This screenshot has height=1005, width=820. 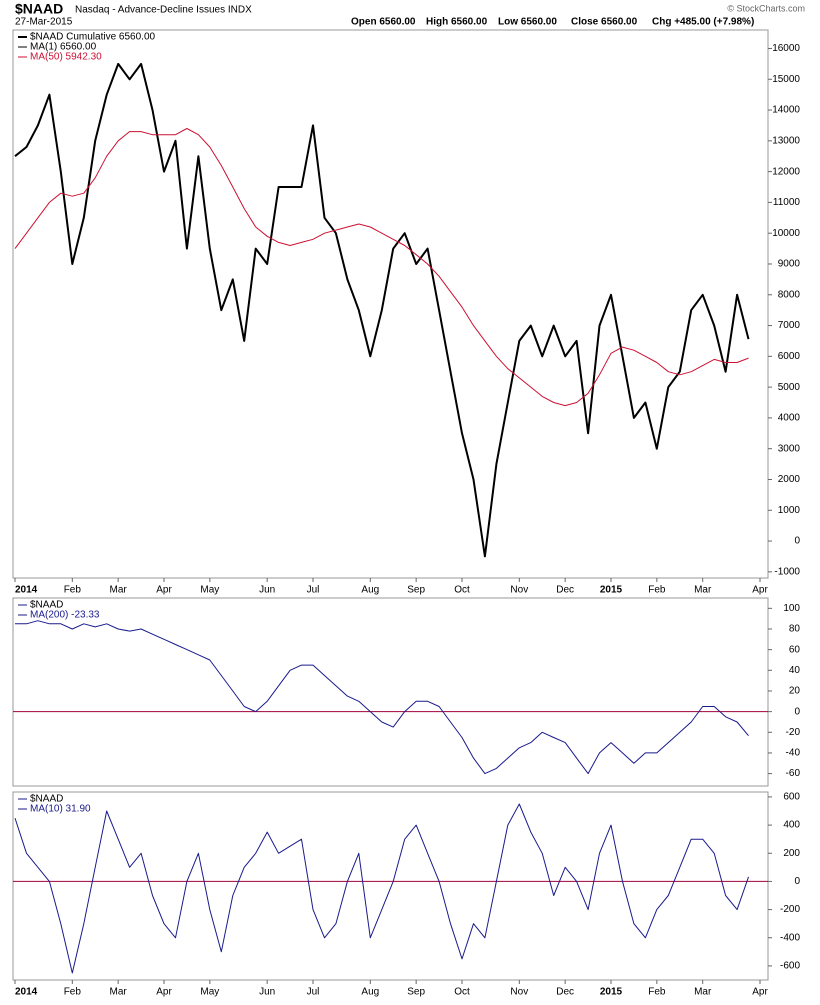 I want to click on series-line, so click(x=382, y=697).